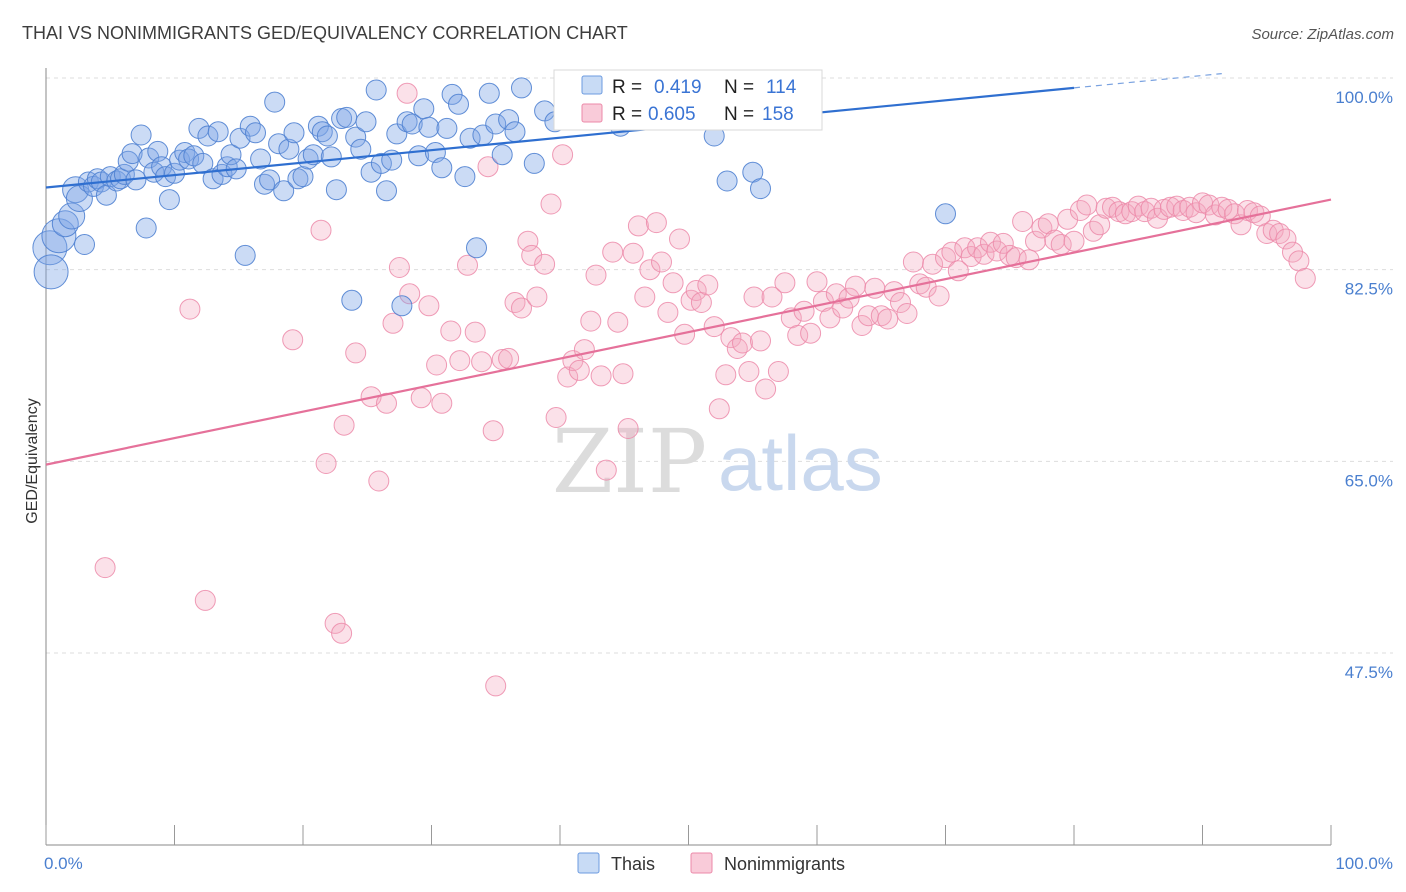 The image size is (1406, 892). What do you see at coordinates (711, 863) in the screenshot?
I see `bottom-legend: Thais Nonimmigrants` at bounding box center [711, 863].